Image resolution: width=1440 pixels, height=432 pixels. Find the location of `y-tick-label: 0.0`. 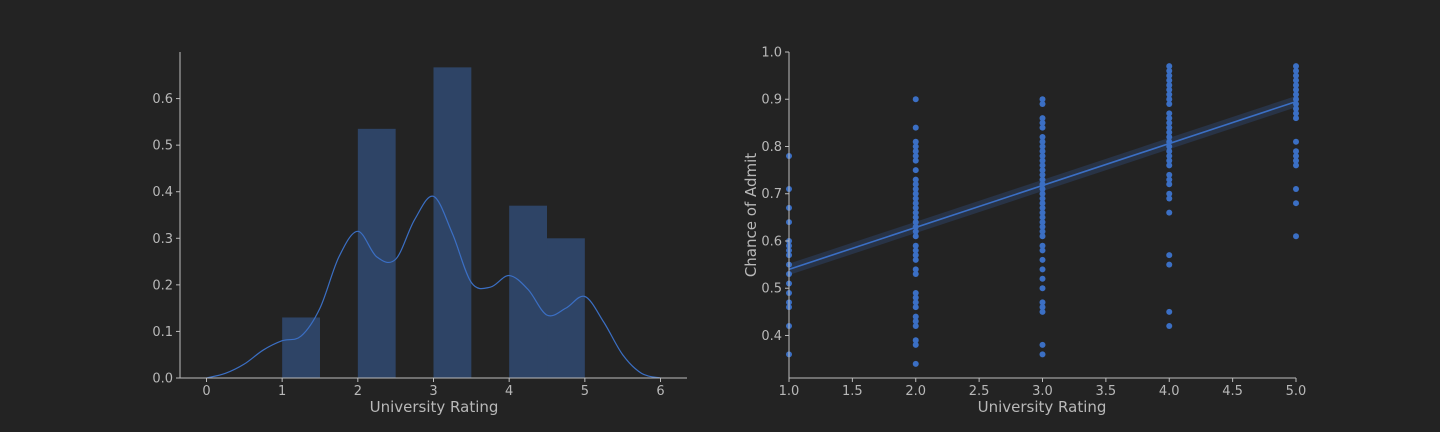

y-tick-label: 0.0 is located at coordinates (162, 379).